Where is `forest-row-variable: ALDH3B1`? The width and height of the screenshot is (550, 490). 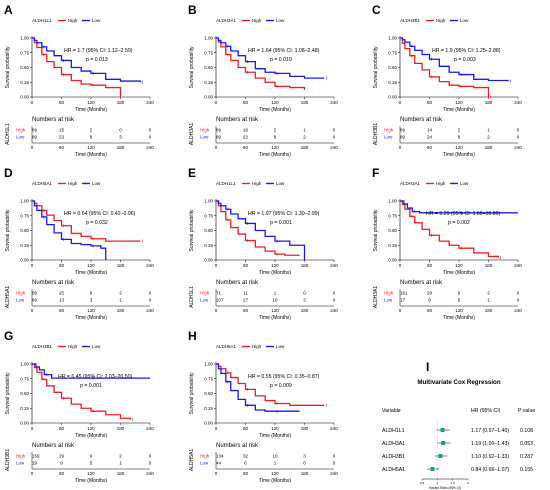
forest-row-variable: ALDH3B1 is located at coordinates (393, 457).